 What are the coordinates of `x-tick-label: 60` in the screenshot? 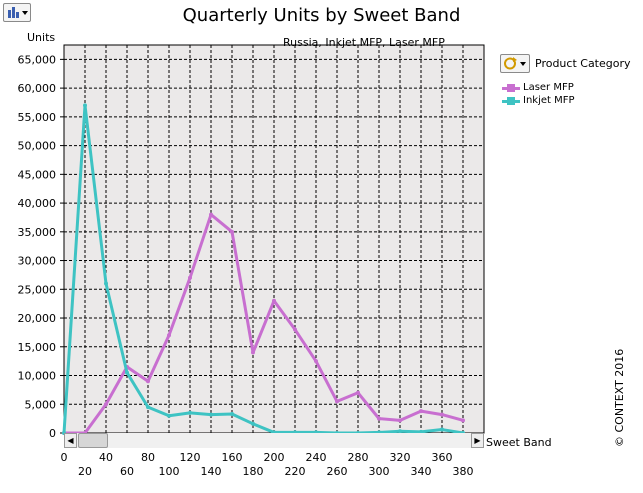 It's located at (127, 471).